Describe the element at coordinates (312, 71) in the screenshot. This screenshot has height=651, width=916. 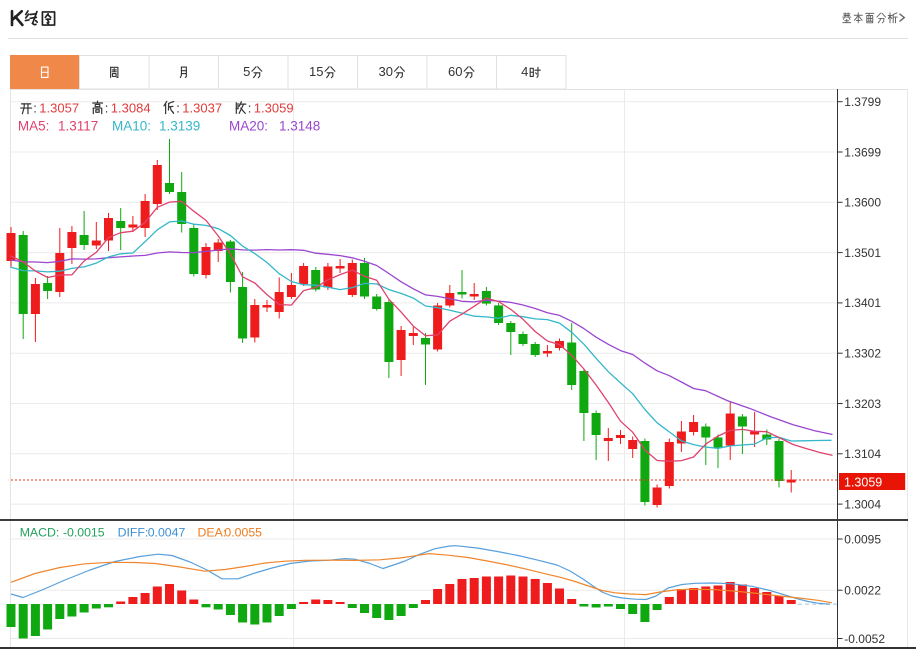
I see `svg-text: 1` at that location.